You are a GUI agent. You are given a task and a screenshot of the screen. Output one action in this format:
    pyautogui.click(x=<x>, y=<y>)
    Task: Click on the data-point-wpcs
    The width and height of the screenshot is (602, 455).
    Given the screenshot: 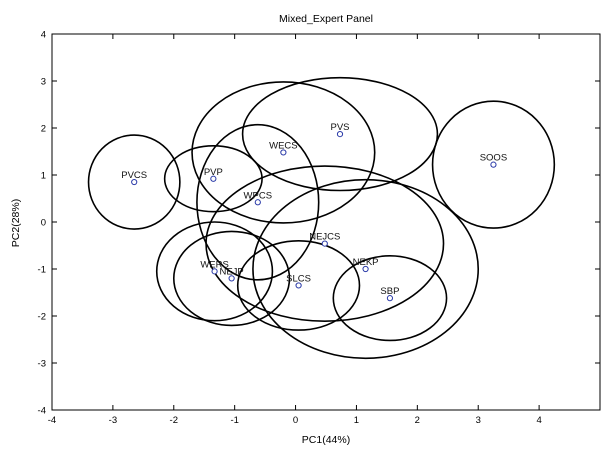 What is the action you would take?
    pyautogui.click(x=257, y=202)
    